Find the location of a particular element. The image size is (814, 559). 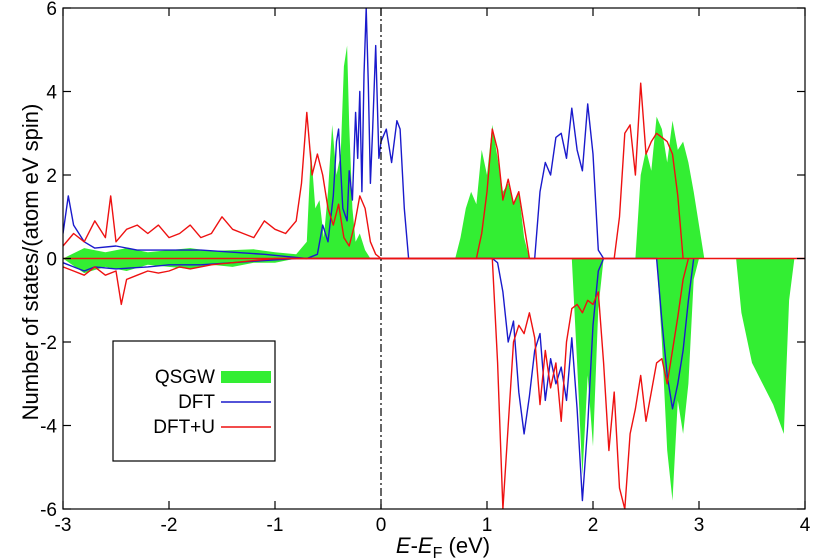

legend-box is located at coordinates (194, 401).